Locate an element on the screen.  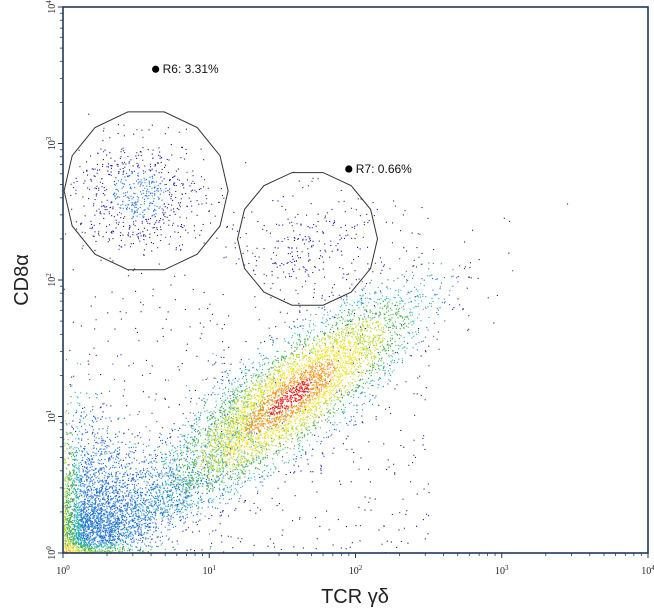
y-axis-title: CD8α is located at coordinates (22, 280).